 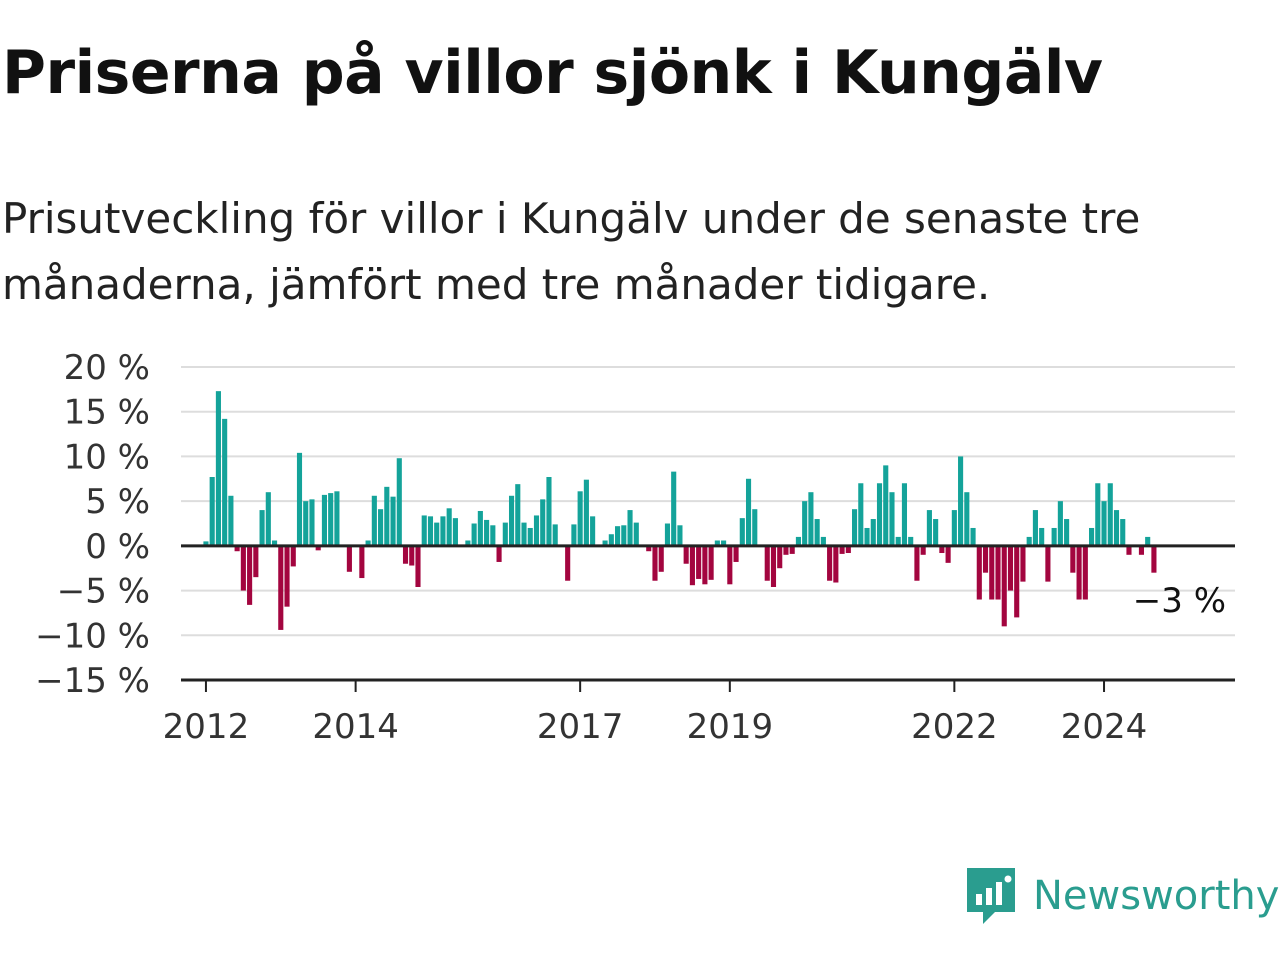 What do you see at coordinates (1104, 727) in the screenshot?
I see `x-tick-label: 2024` at bounding box center [1104, 727].